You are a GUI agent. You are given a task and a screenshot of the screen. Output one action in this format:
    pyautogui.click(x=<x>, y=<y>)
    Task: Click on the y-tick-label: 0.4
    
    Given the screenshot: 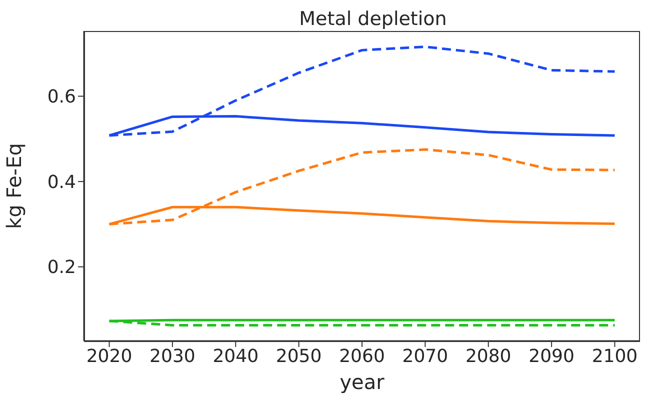 What is the action you would take?
    pyautogui.click(x=61, y=182)
    